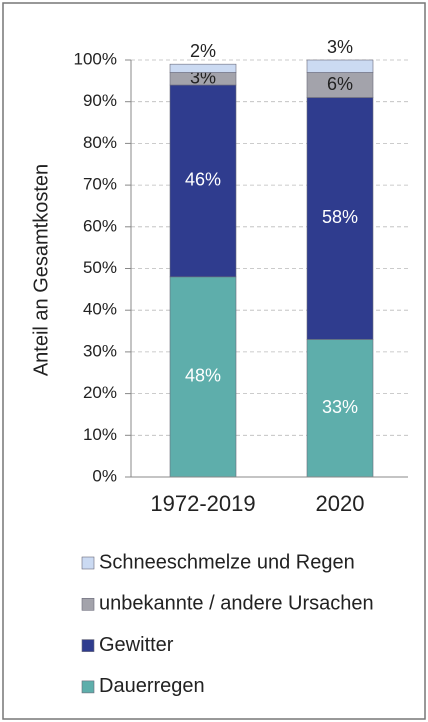 Image resolution: width=428 pixels, height=722 pixels. Describe the element at coordinates (227, 562) in the screenshot. I see `legend-label: Schneeschmelze und Regen` at that location.